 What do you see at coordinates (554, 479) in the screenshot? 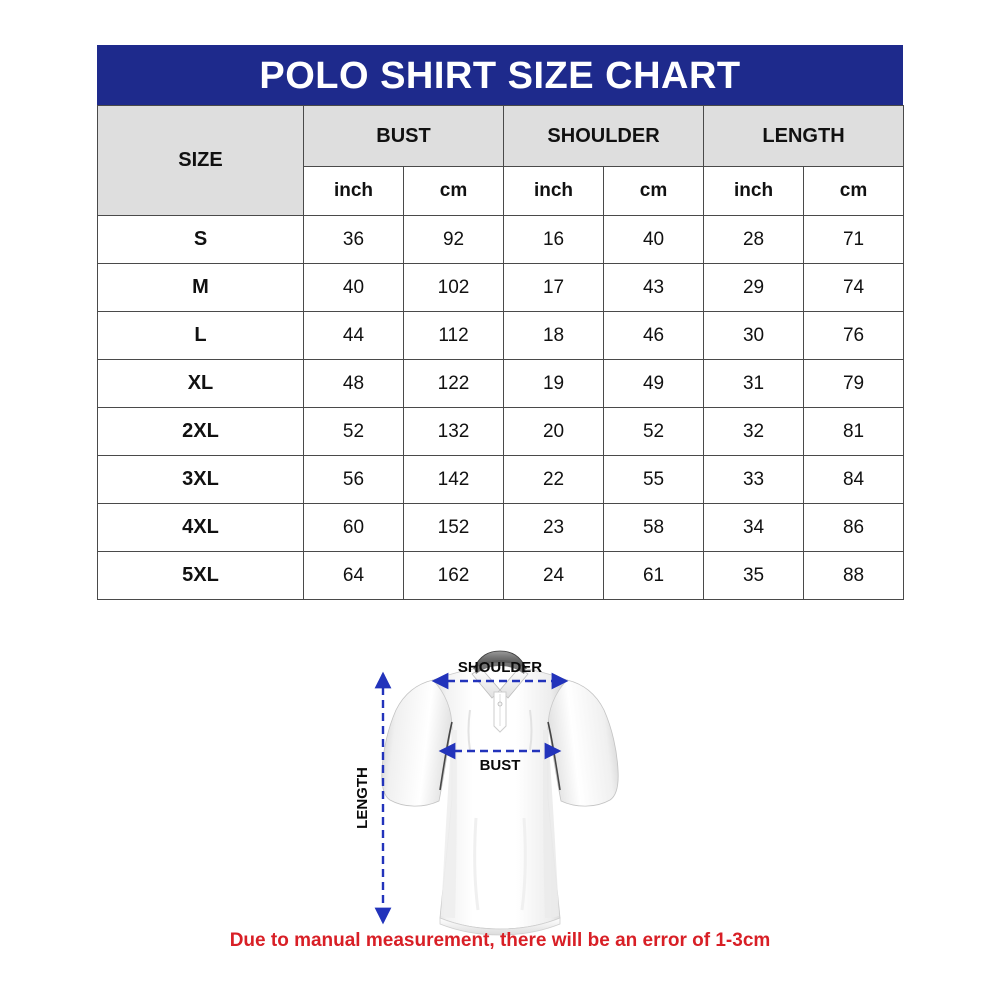
I see `cell-shoulder-inch: 22` at bounding box center [554, 479].